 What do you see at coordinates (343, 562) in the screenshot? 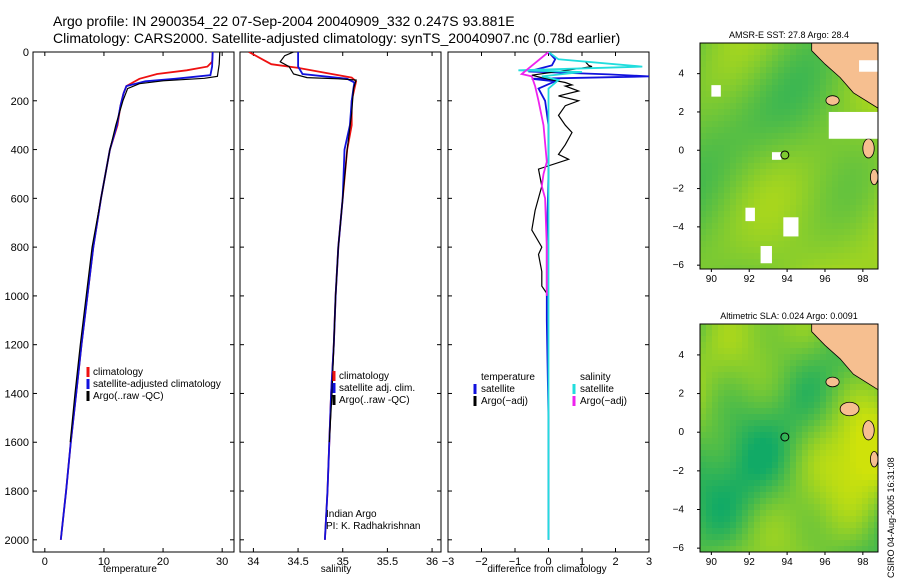
I see `x-tick-label: 35` at bounding box center [343, 562].